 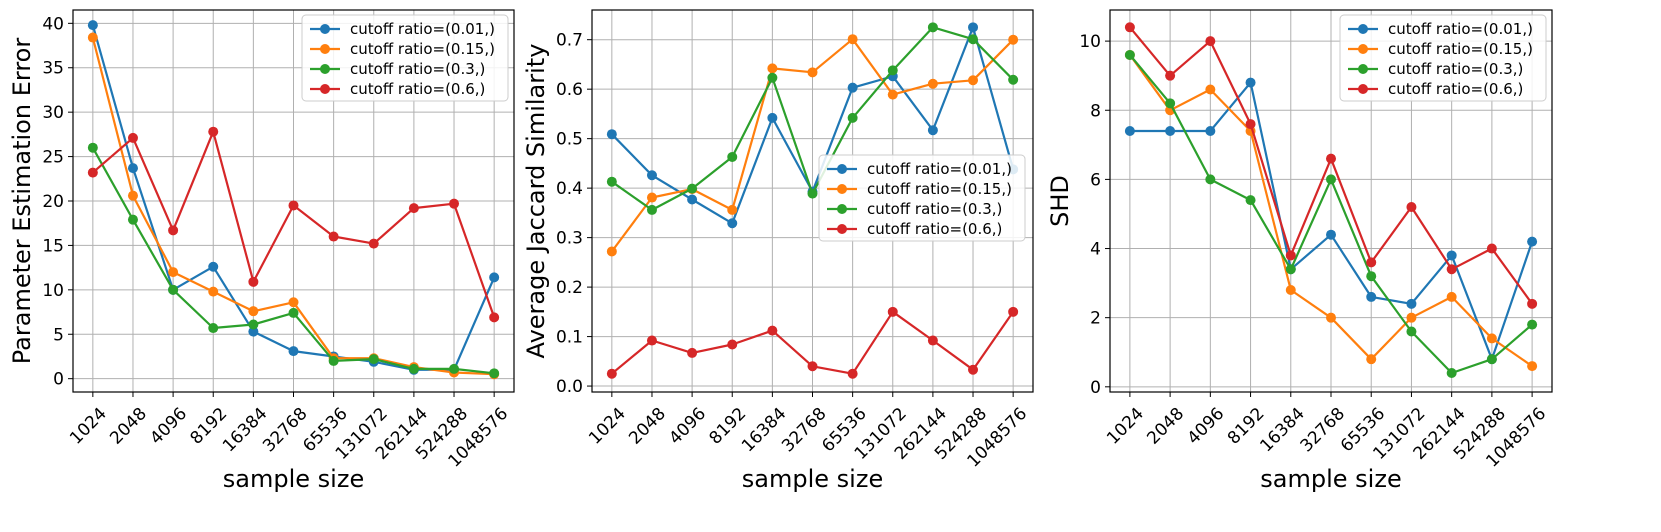 I want to click on y-tick-label: 0.0, so click(x=569, y=387).